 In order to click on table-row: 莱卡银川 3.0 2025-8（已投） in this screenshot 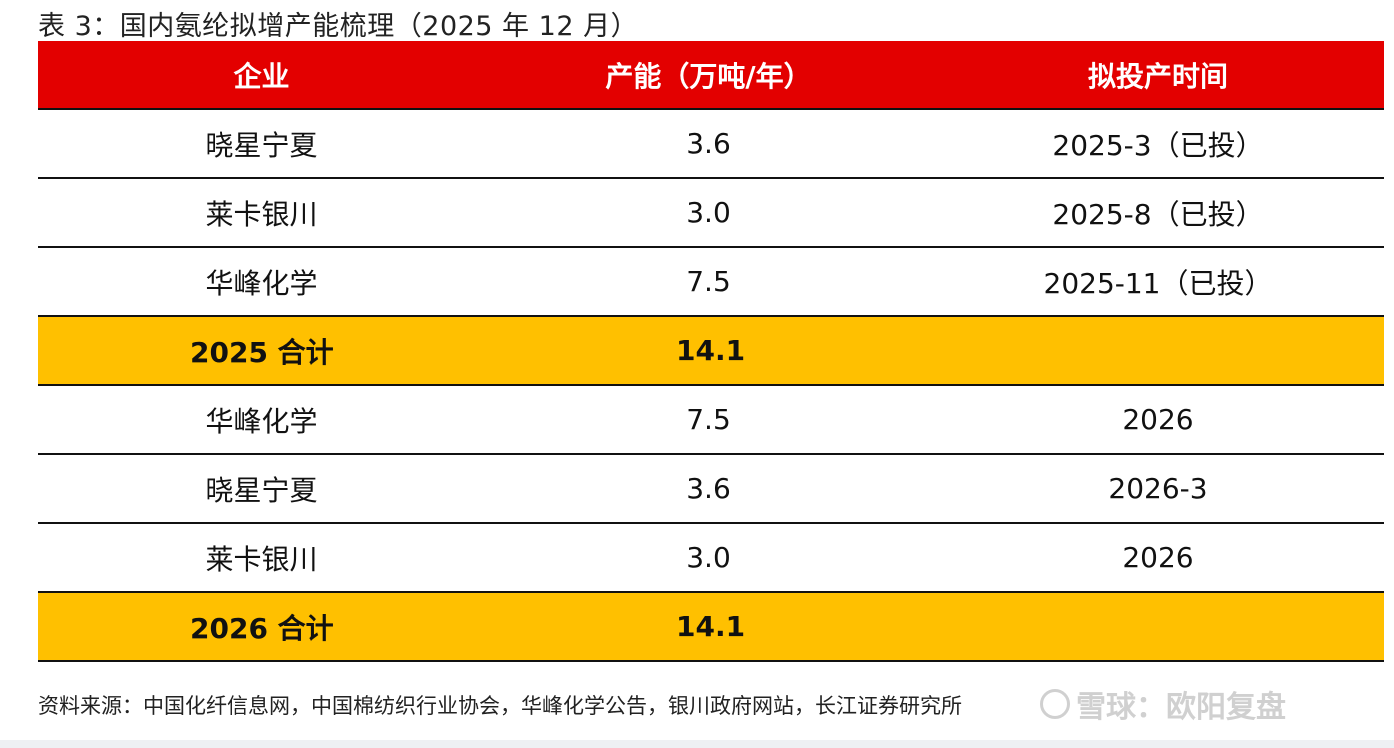, I will do `click(711, 213)`.